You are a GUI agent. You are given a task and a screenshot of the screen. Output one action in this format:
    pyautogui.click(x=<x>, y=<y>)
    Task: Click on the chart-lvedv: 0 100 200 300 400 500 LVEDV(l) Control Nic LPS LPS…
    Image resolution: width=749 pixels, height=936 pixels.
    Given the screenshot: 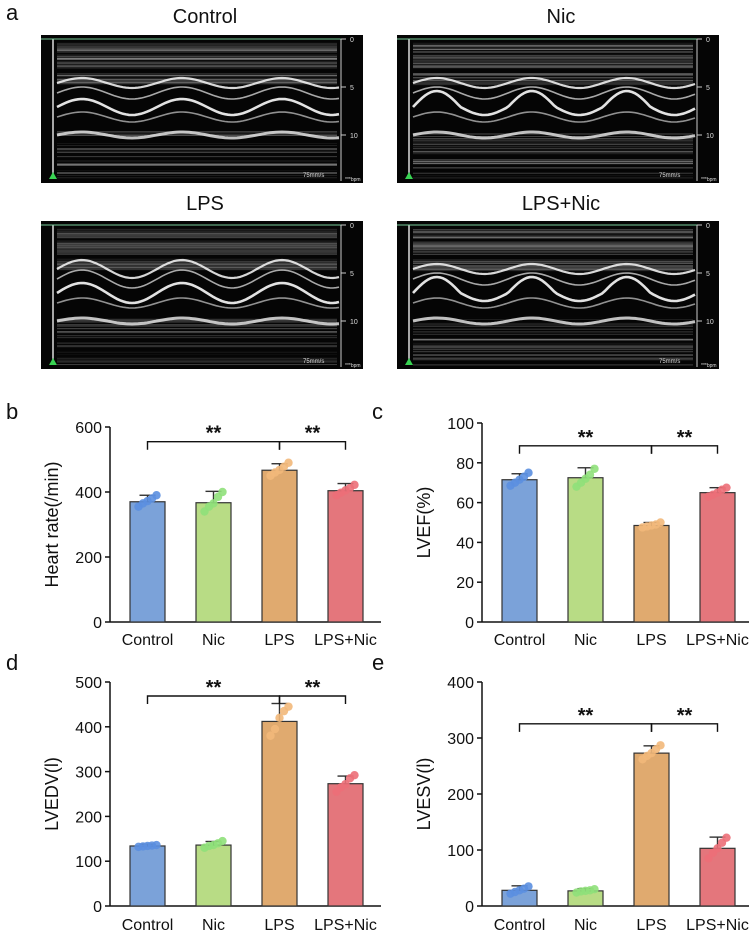 What is the action you would take?
    pyautogui.click(x=186, y=804)
    